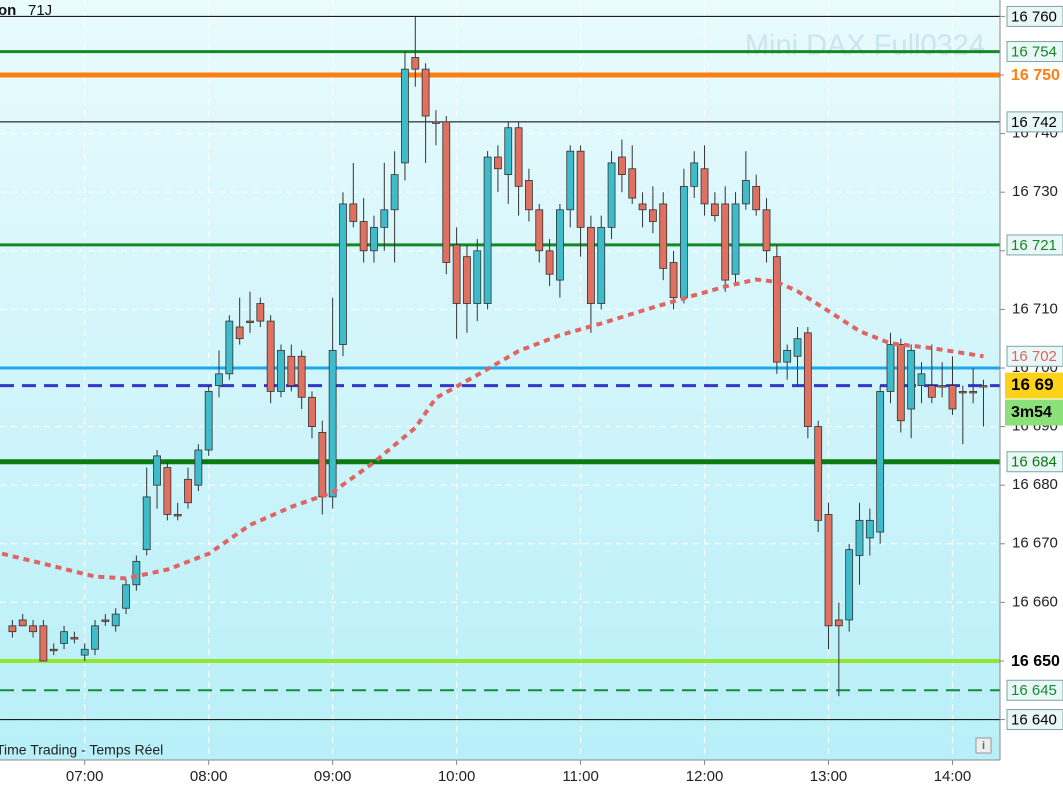 Image resolution: width=1063 pixels, height=790 pixels. I want to click on x-tick-label: 12:00, so click(705, 776).